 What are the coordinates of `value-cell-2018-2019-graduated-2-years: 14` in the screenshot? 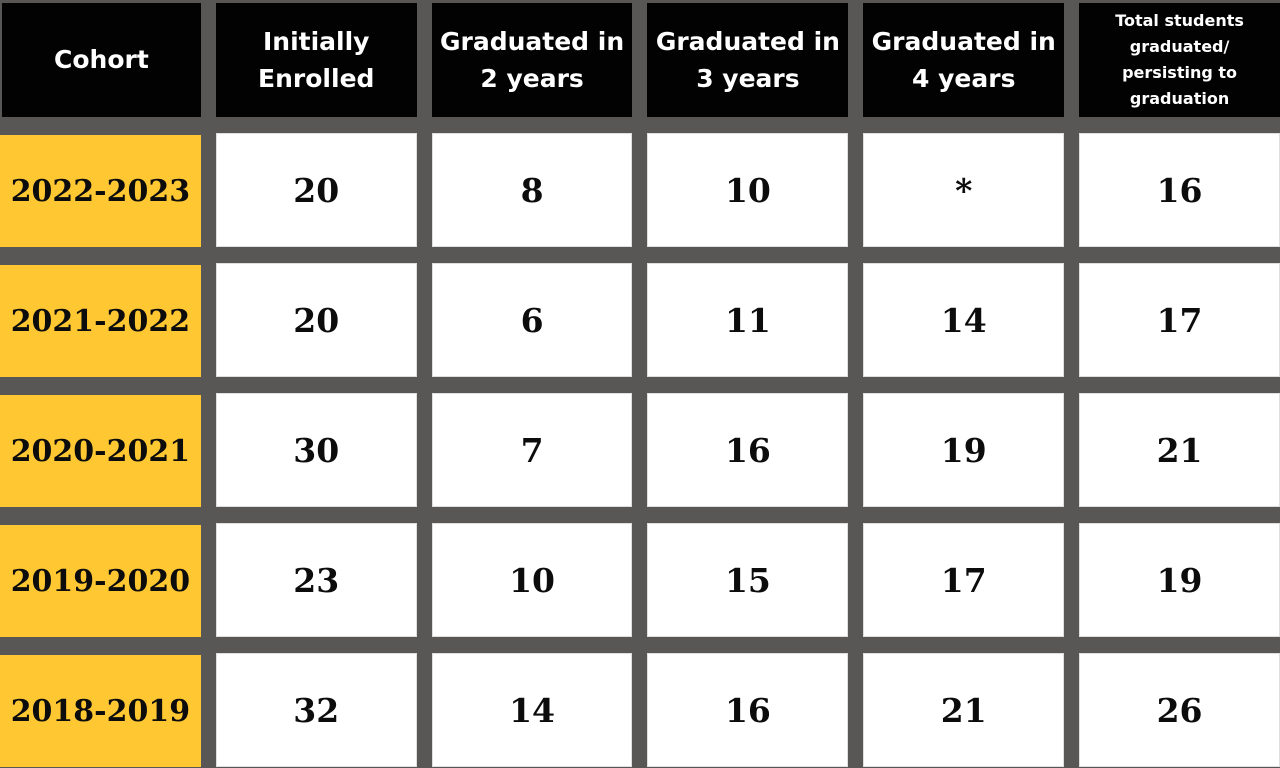 It's located at (532, 710).